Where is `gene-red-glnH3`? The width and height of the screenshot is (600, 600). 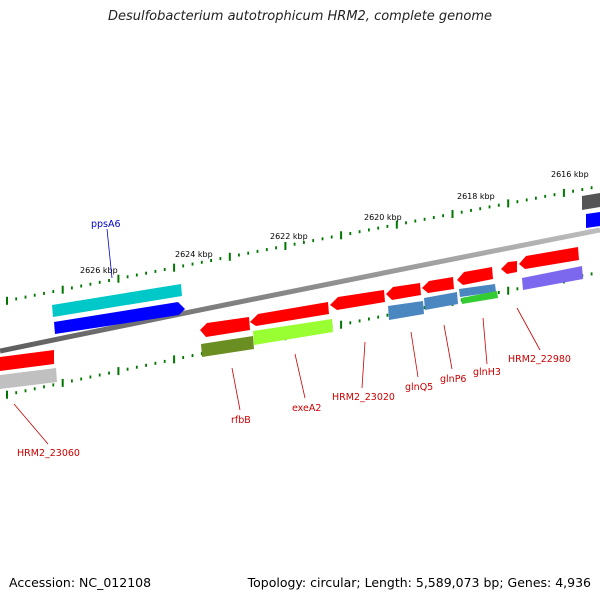
gene-red-glnH3 is located at coordinates (475, 276).